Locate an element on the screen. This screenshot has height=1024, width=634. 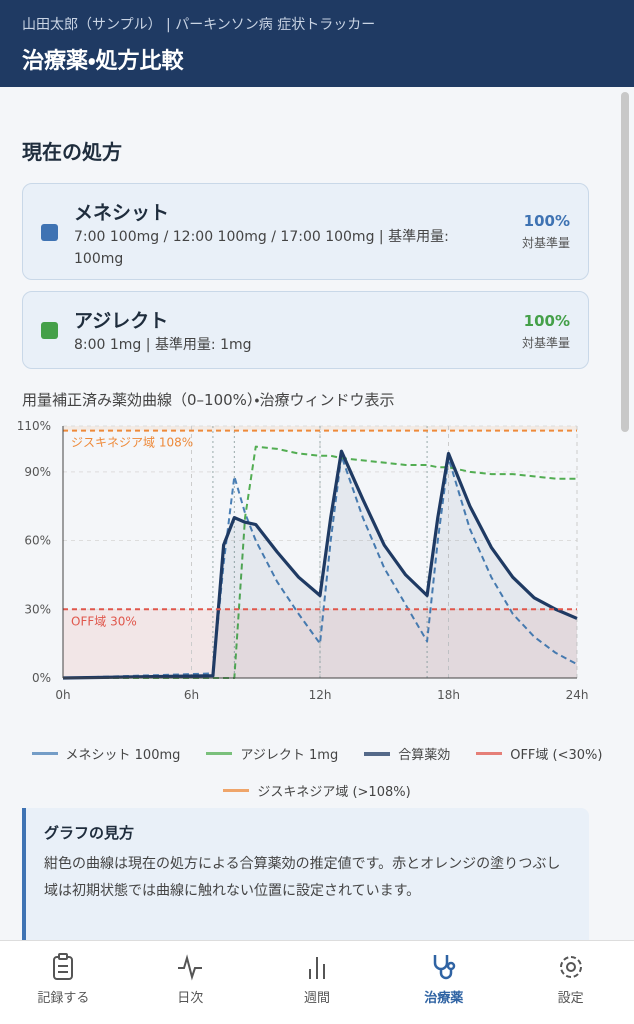
nav-item: 日次 is located at coordinates (190, 982).